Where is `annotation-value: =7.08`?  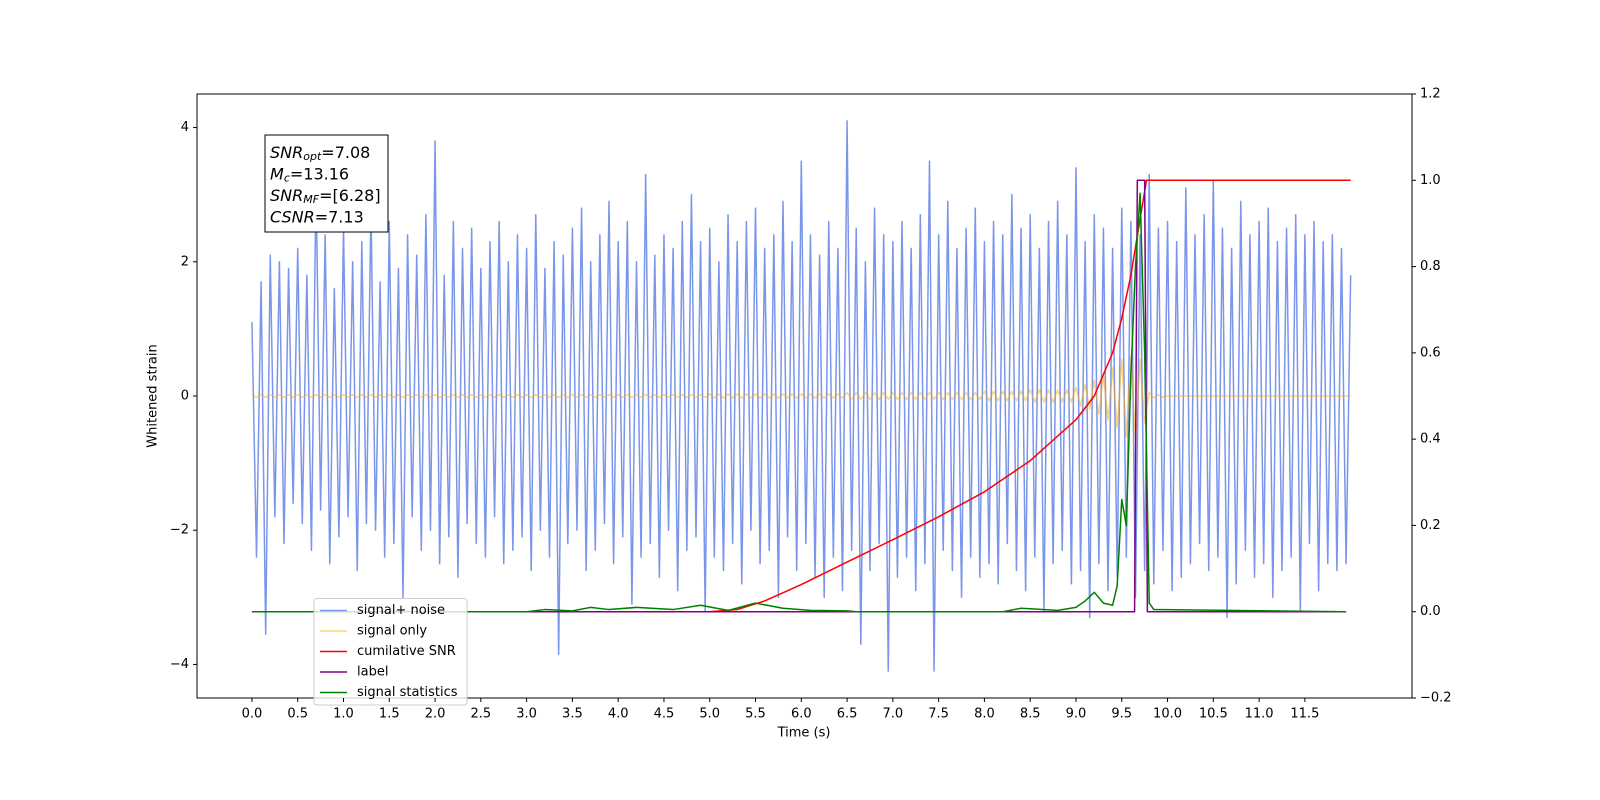
annotation-value: =7.08 is located at coordinates (345, 152).